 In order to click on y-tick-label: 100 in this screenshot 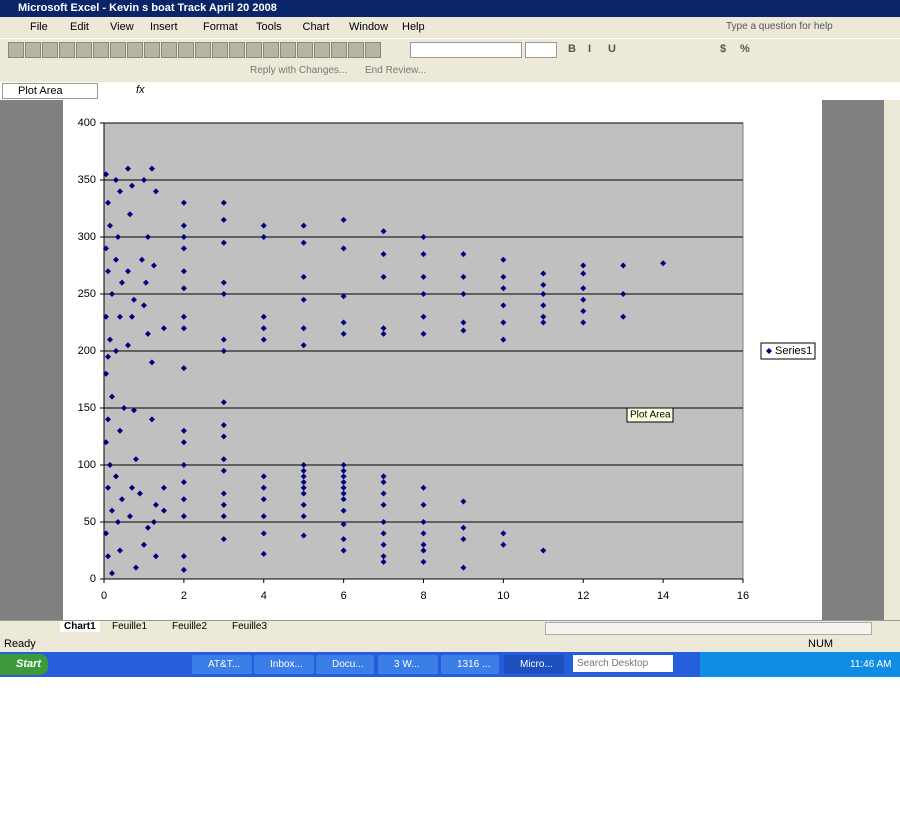, I will do `click(87, 465)`.